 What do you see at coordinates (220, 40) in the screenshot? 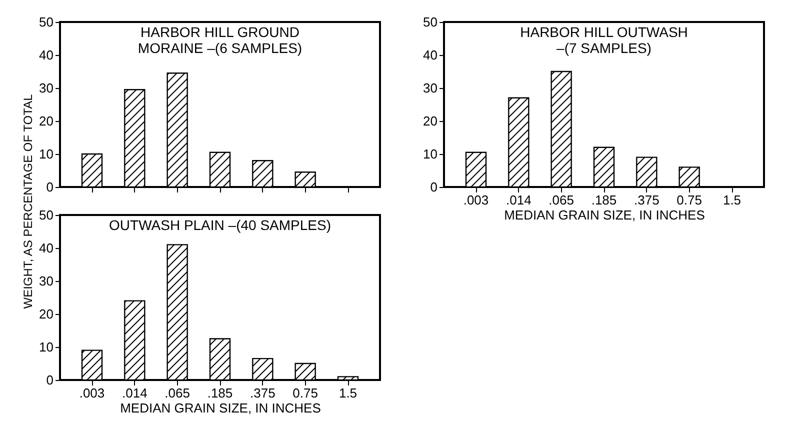
I see `text: HARBOR HILL GROUND MORAINE –(6 SAMPLES)` at bounding box center [220, 40].